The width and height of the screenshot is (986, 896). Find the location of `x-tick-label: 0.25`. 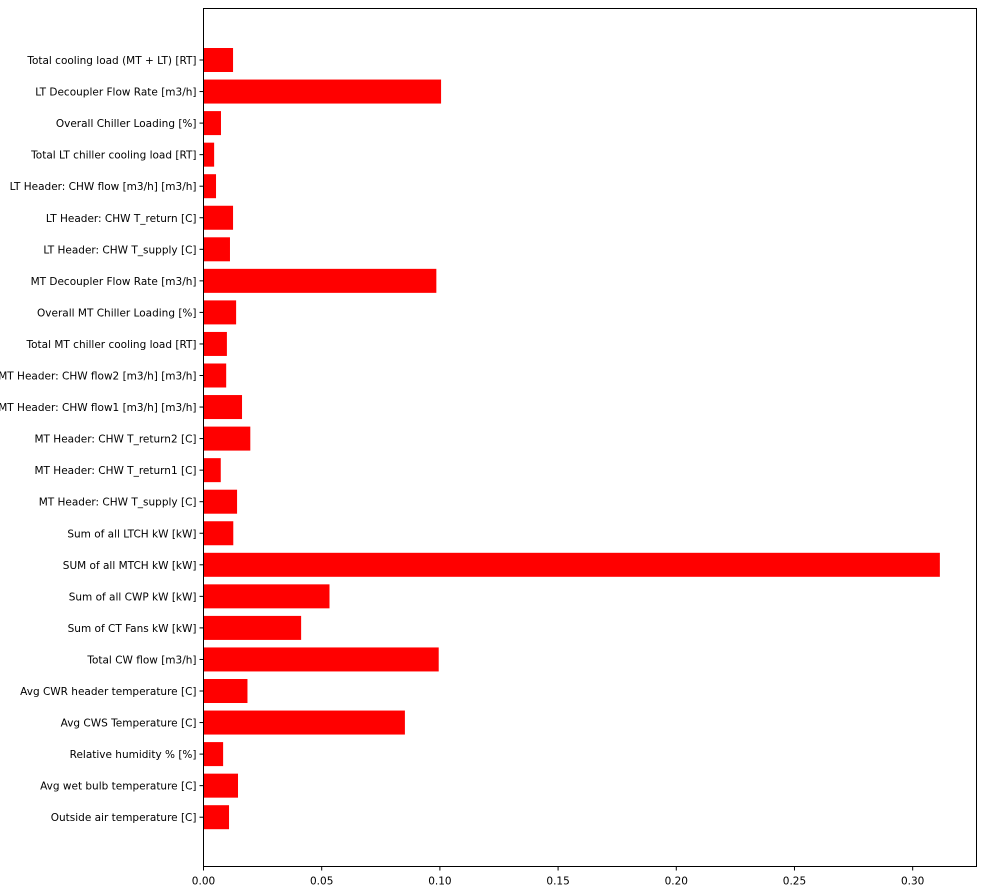

x-tick-label: 0.25 is located at coordinates (794, 882).